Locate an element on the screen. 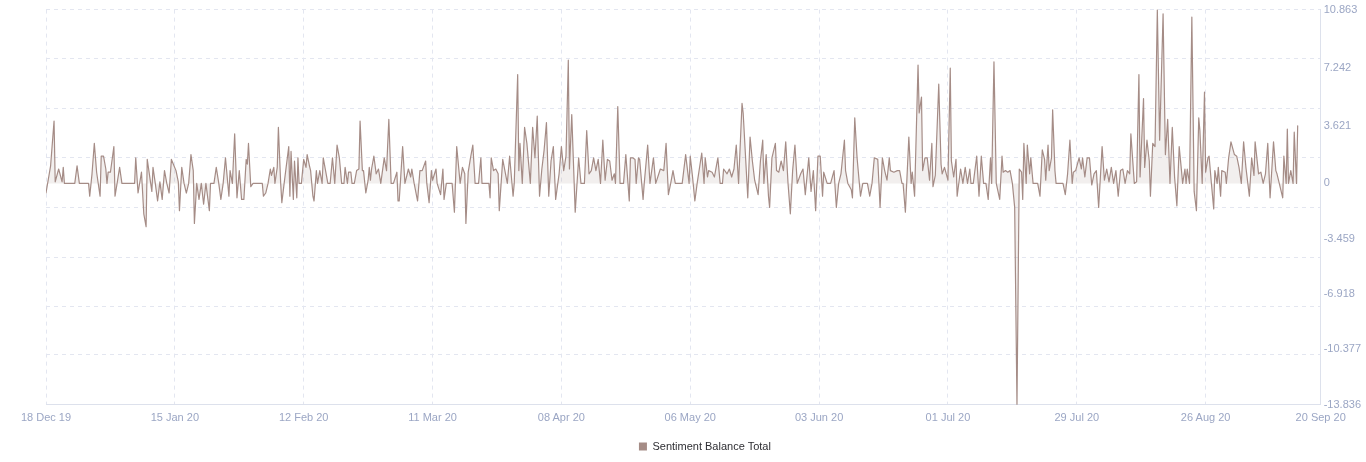 The height and width of the screenshot is (462, 1366). y-tick-label: 3.621 is located at coordinates (1337, 124).